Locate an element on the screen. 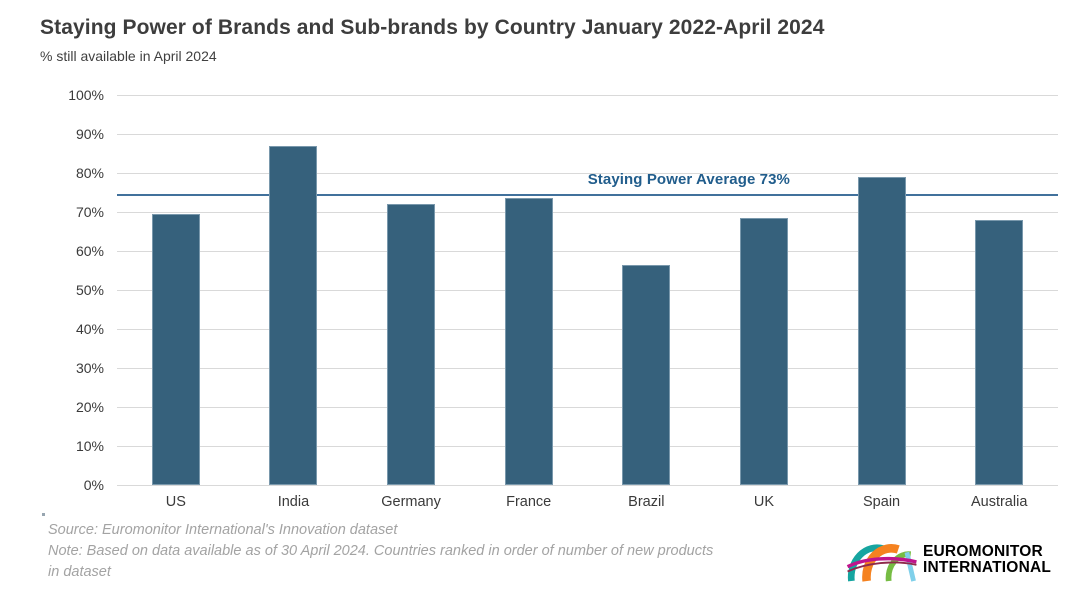 This screenshot has width=1080, height=594. y-tick-label-80: 80% is located at coordinates (89, 173).